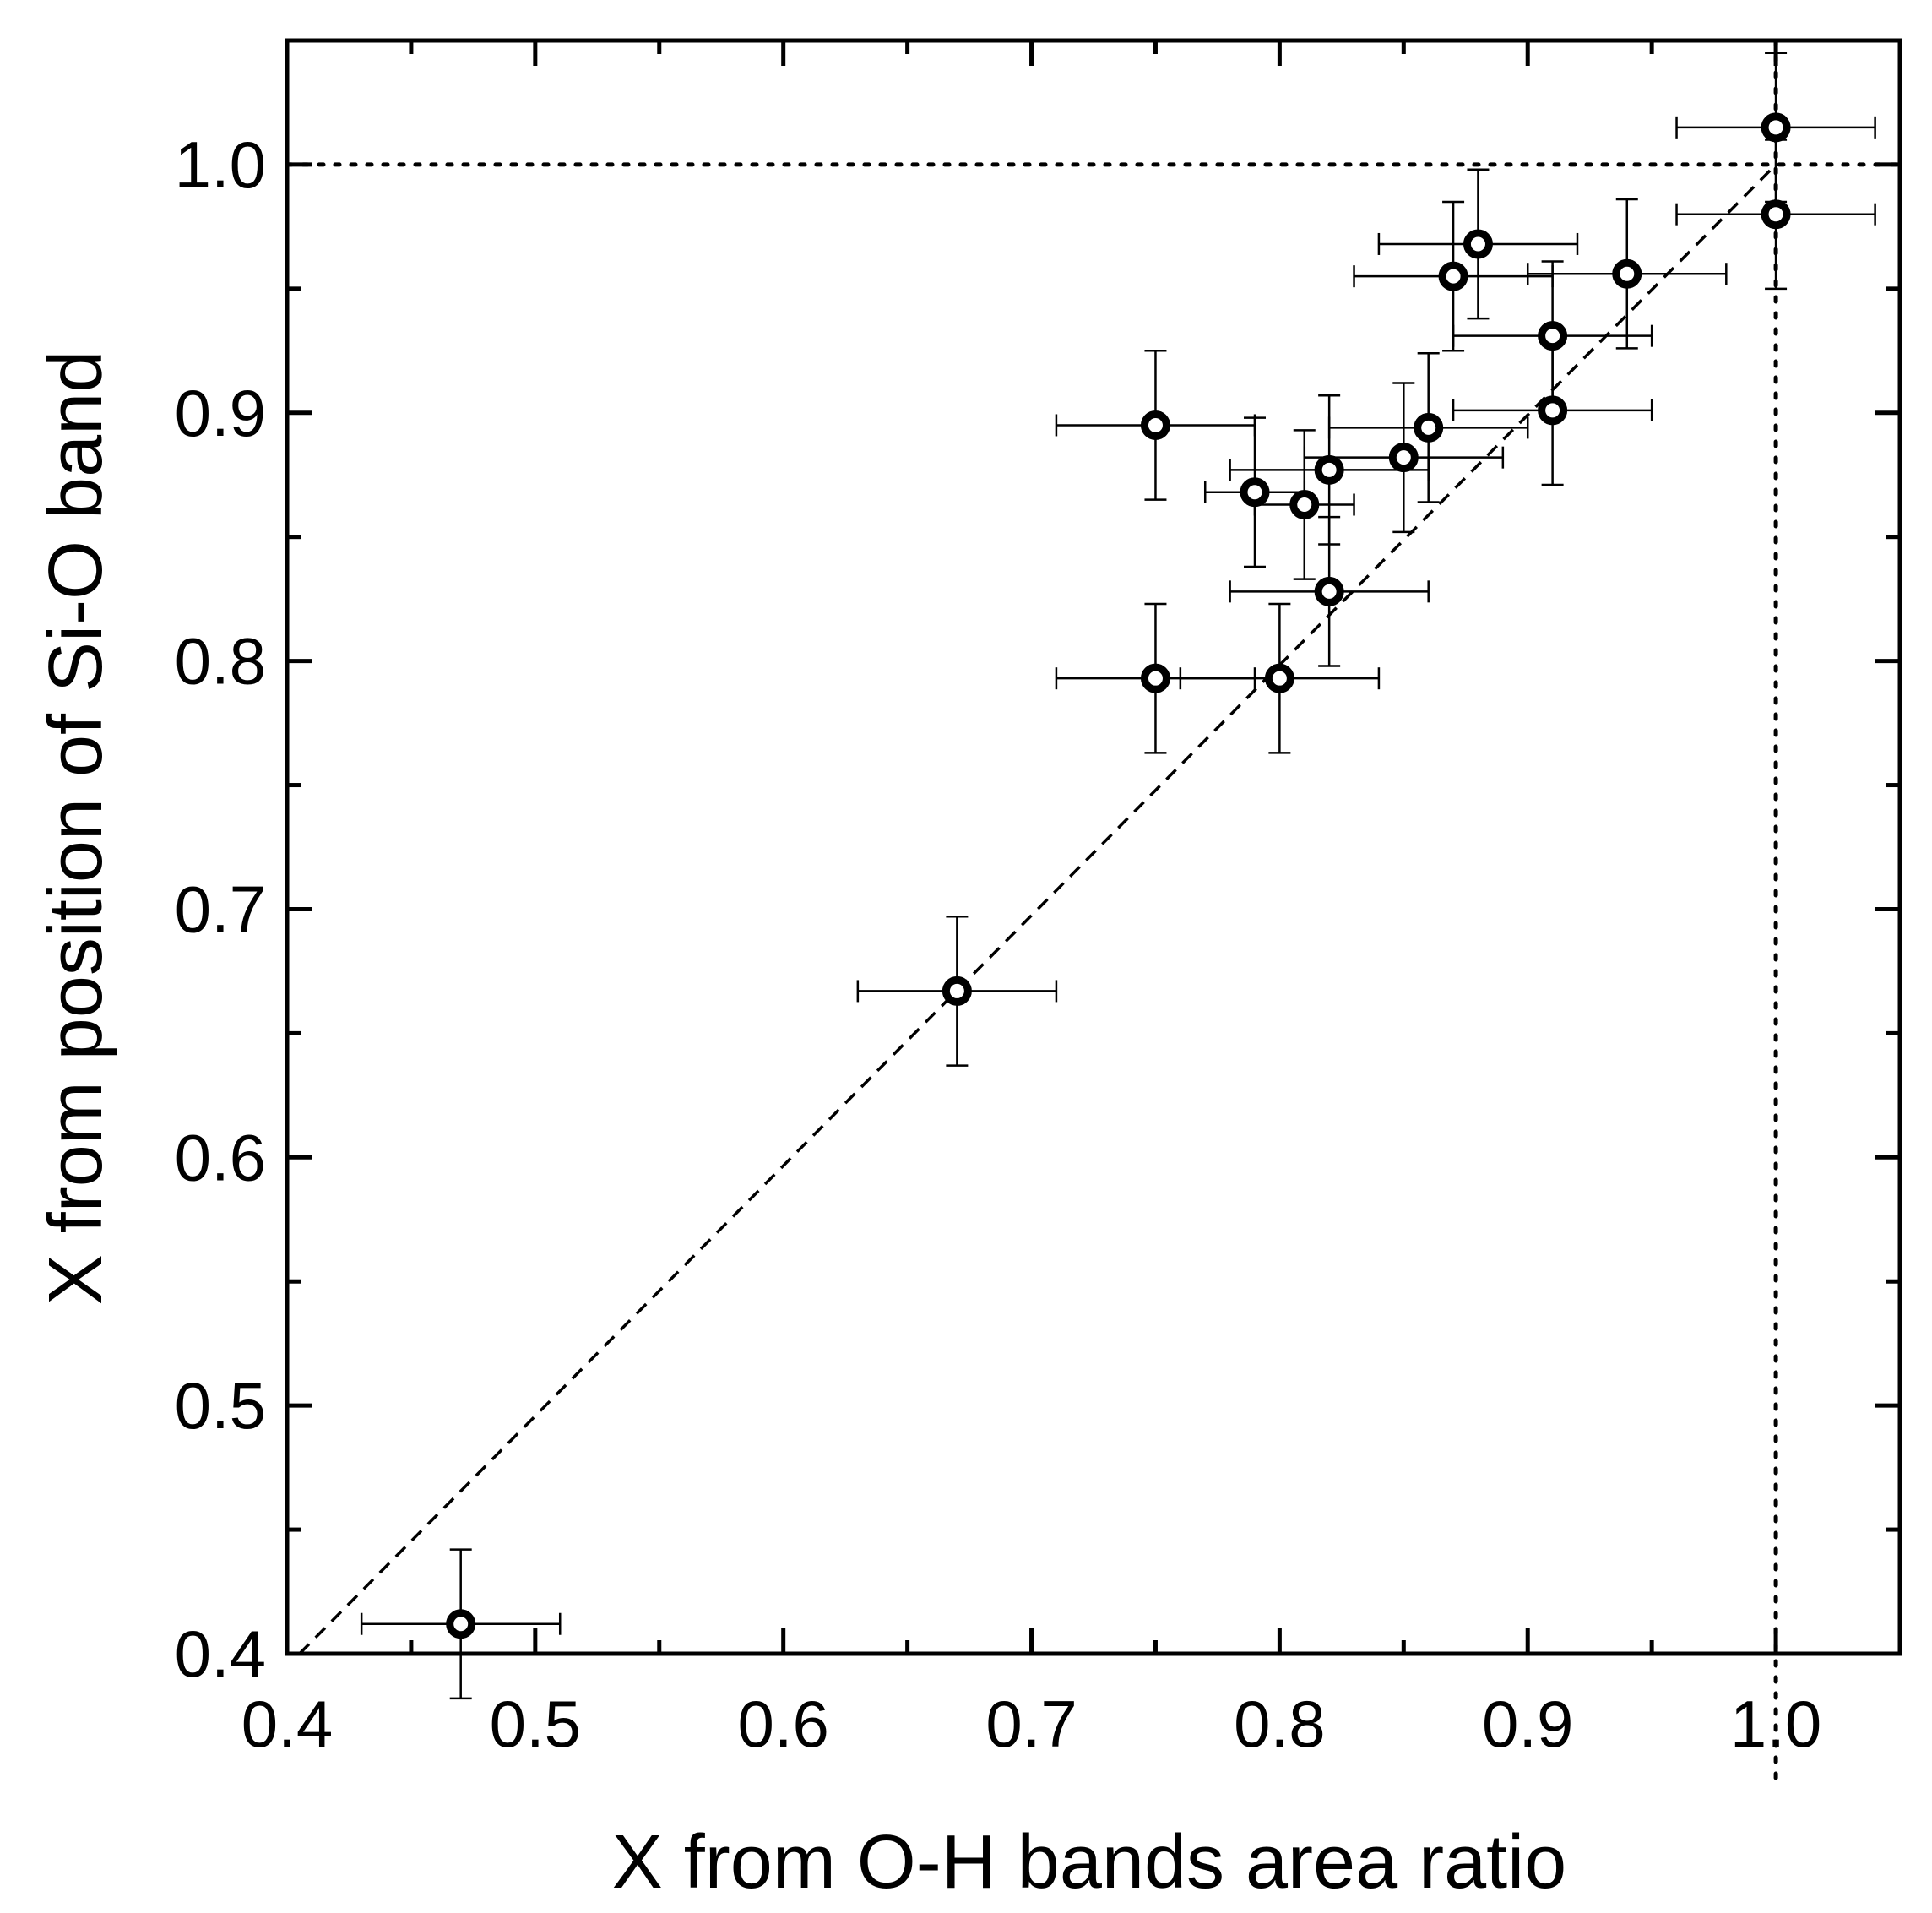 The height and width of the screenshot is (1913, 1932). What do you see at coordinates (782, 1724) in the screenshot?
I see `x-tick-label: 0.6` at bounding box center [782, 1724].